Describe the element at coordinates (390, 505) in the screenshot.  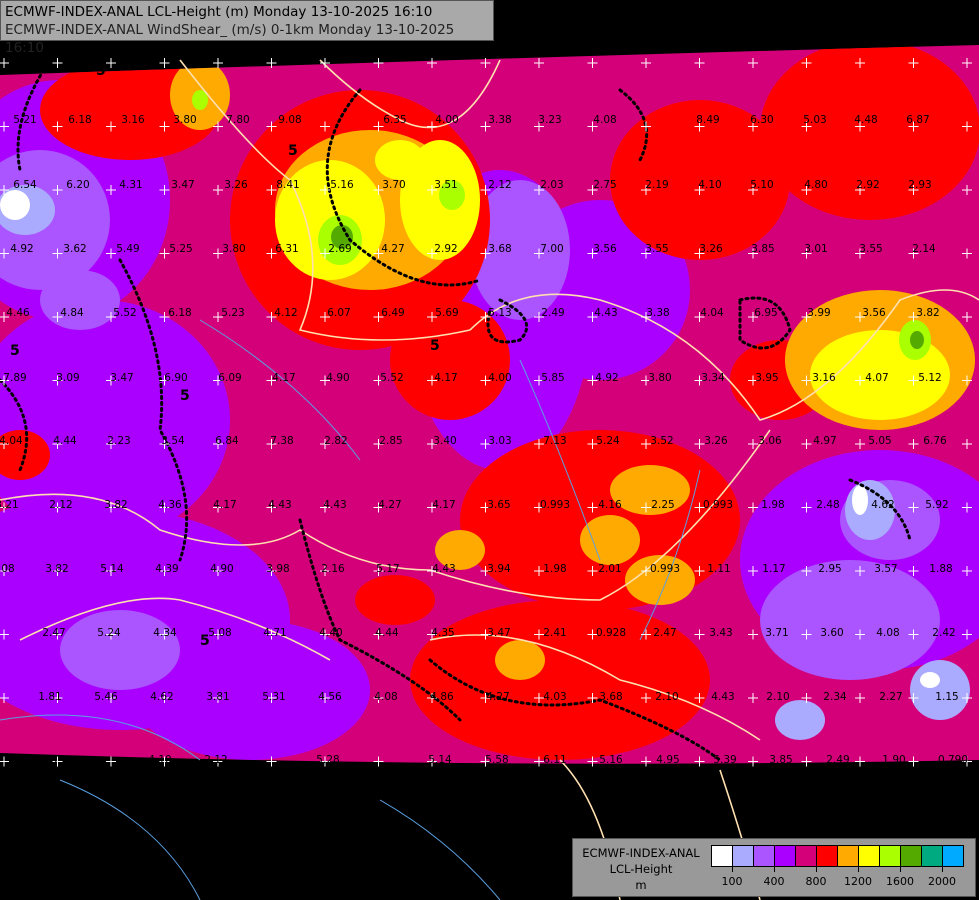
I see `wind-shear-value: 4.27` at that location.